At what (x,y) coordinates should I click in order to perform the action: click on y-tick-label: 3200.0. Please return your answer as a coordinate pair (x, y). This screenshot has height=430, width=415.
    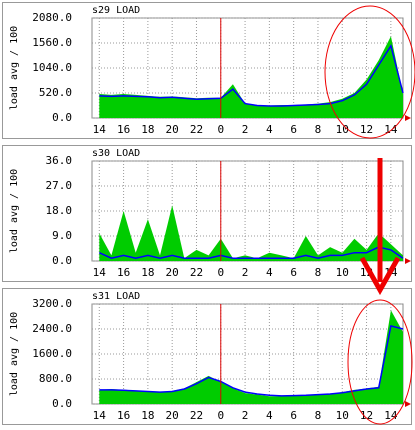
    Looking at the image, I should click on (52, 303).